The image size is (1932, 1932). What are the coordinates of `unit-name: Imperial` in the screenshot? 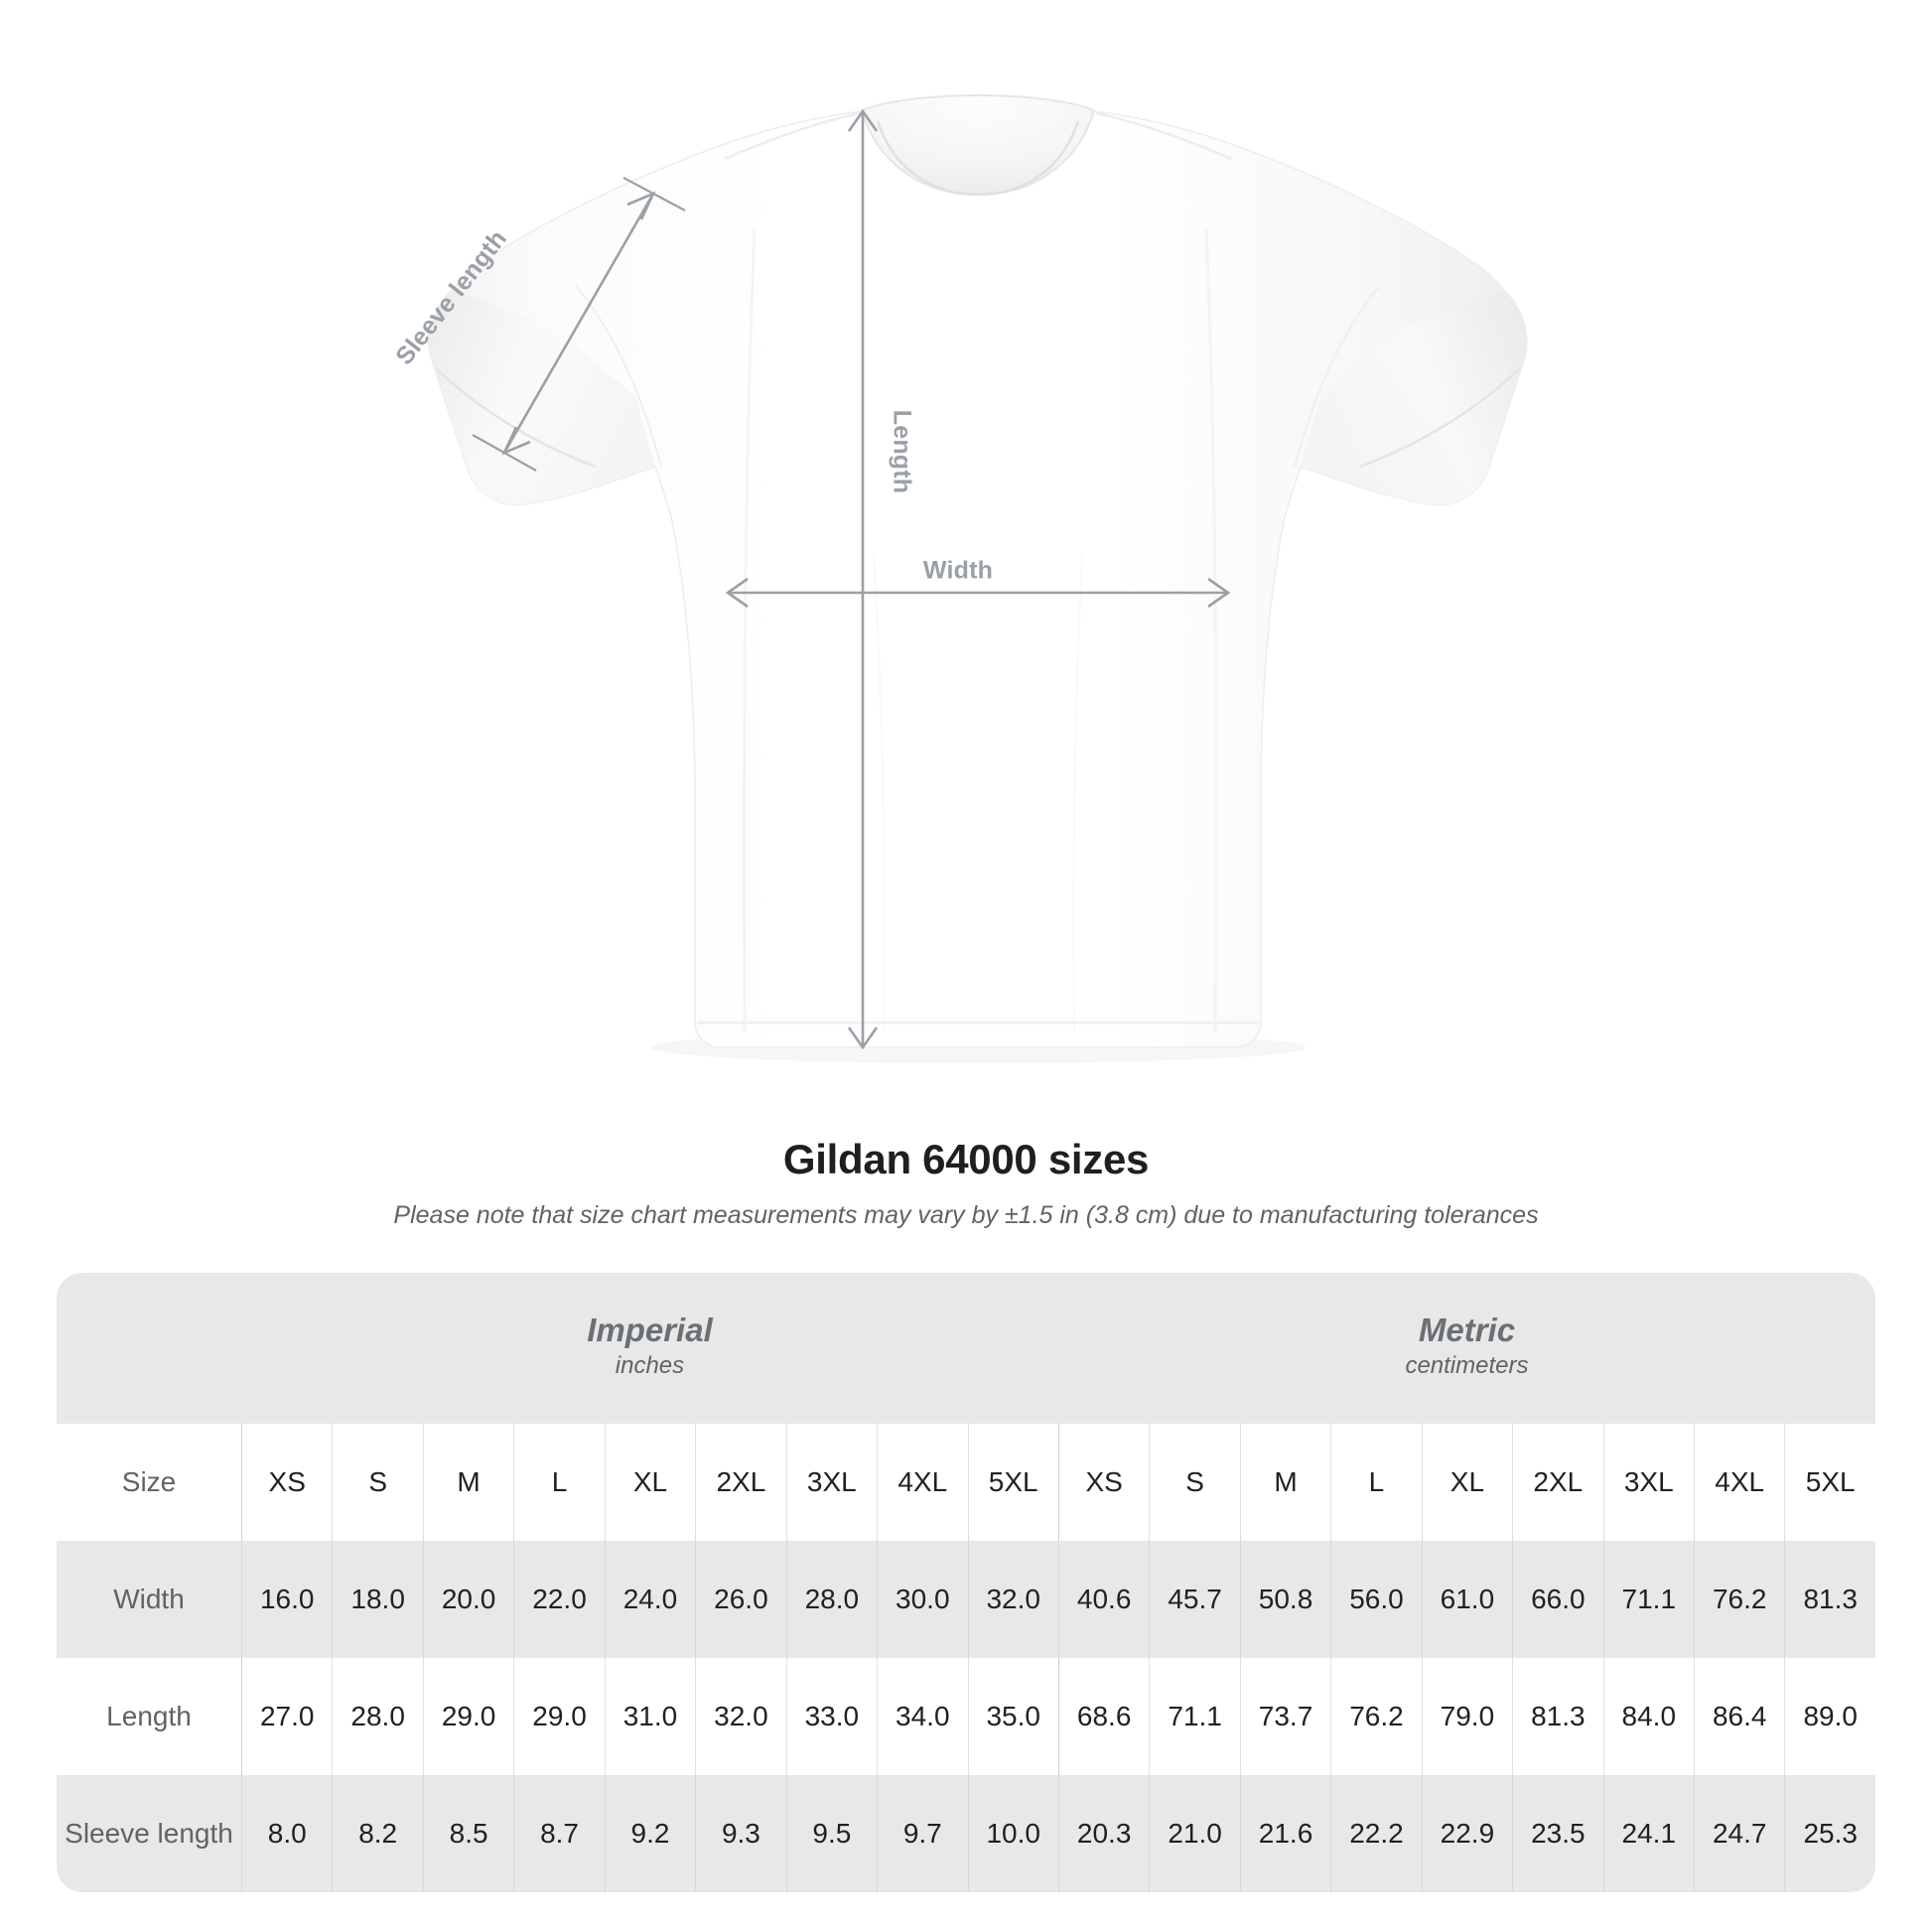 It's located at (650, 1329).